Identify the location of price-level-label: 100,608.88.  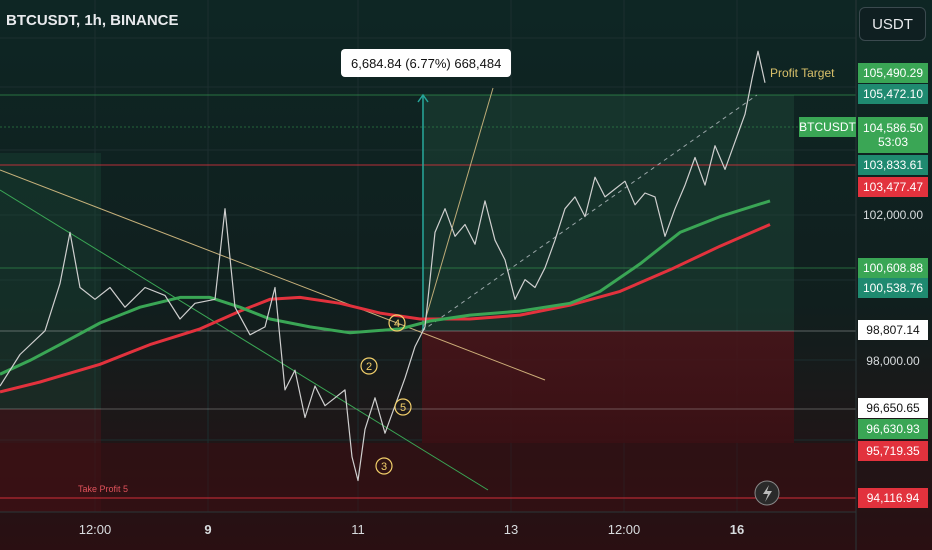
(893, 268).